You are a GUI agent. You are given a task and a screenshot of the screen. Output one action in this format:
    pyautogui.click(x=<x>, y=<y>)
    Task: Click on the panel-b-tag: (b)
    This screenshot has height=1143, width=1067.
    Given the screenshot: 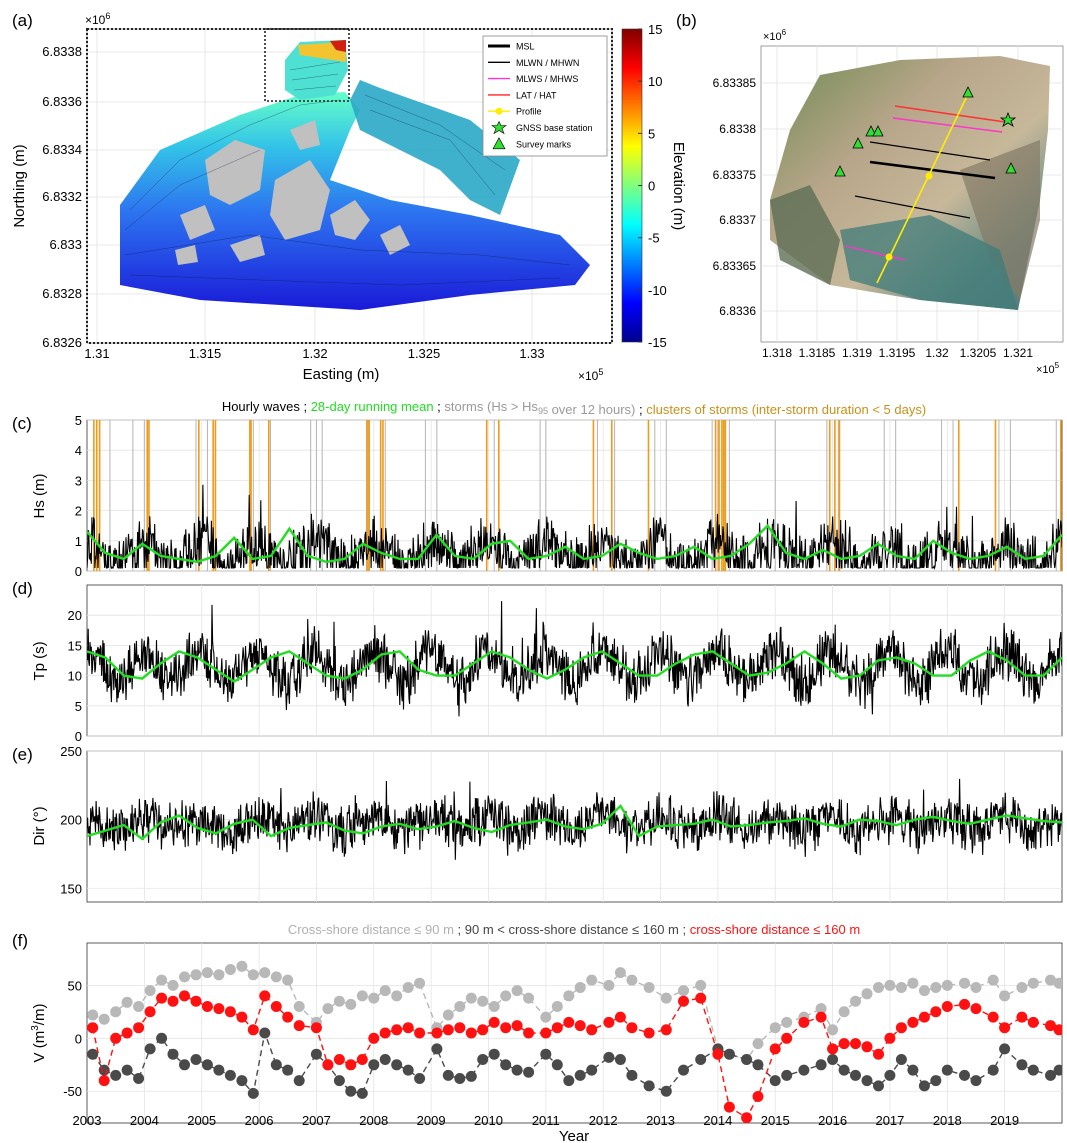 What is the action you would take?
    pyautogui.click(x=686, y=20)
    